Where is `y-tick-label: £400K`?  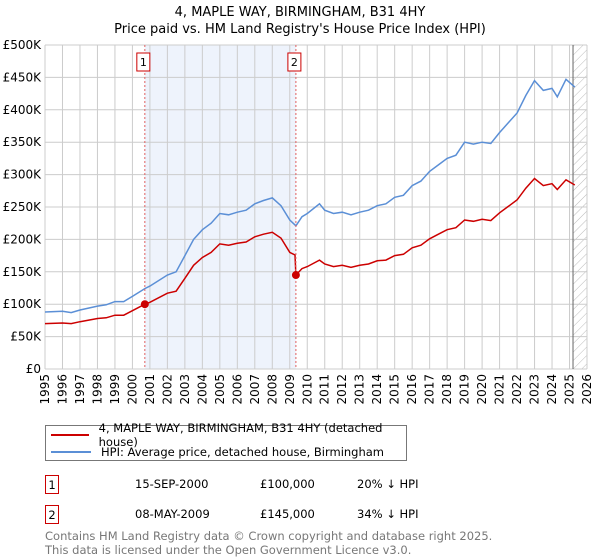
y-tick-label: £400K is located at coordinates (23, 110).